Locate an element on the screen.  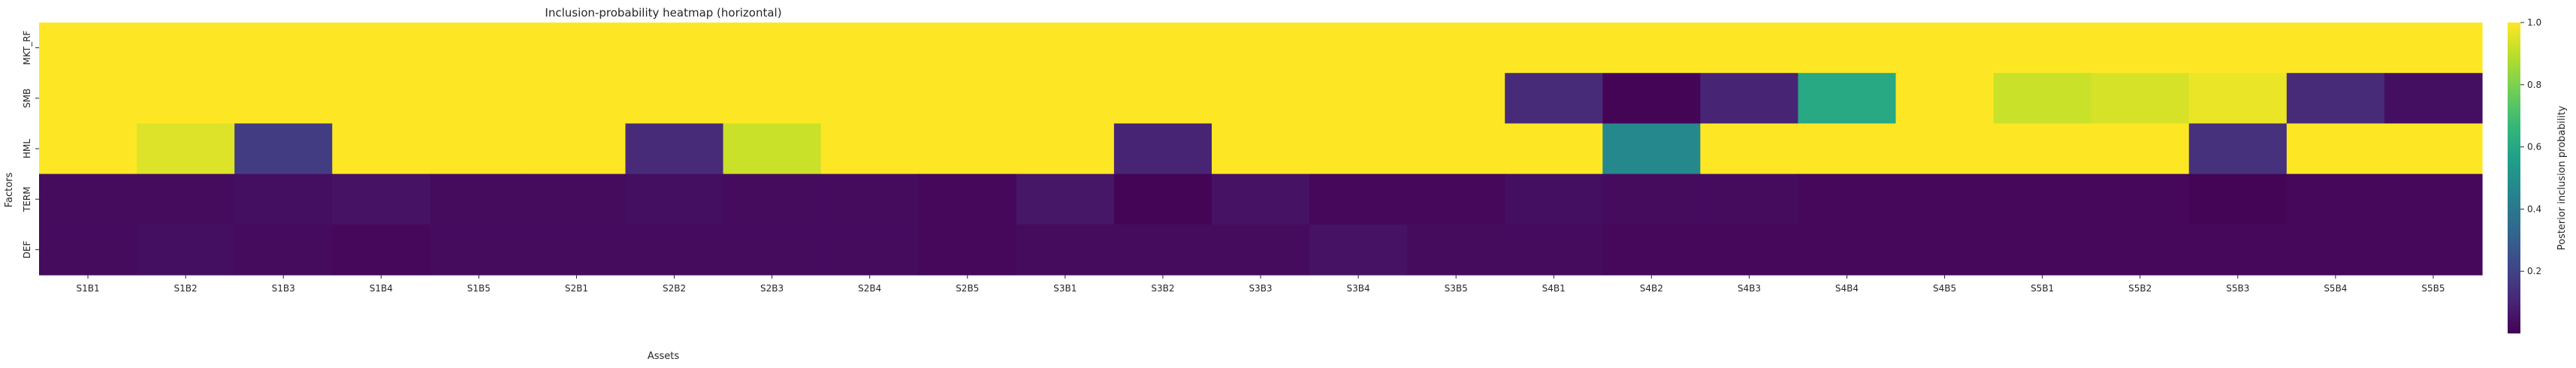
heatmap-cell-TERM-S1B1 is located at coordinates (88, 199).